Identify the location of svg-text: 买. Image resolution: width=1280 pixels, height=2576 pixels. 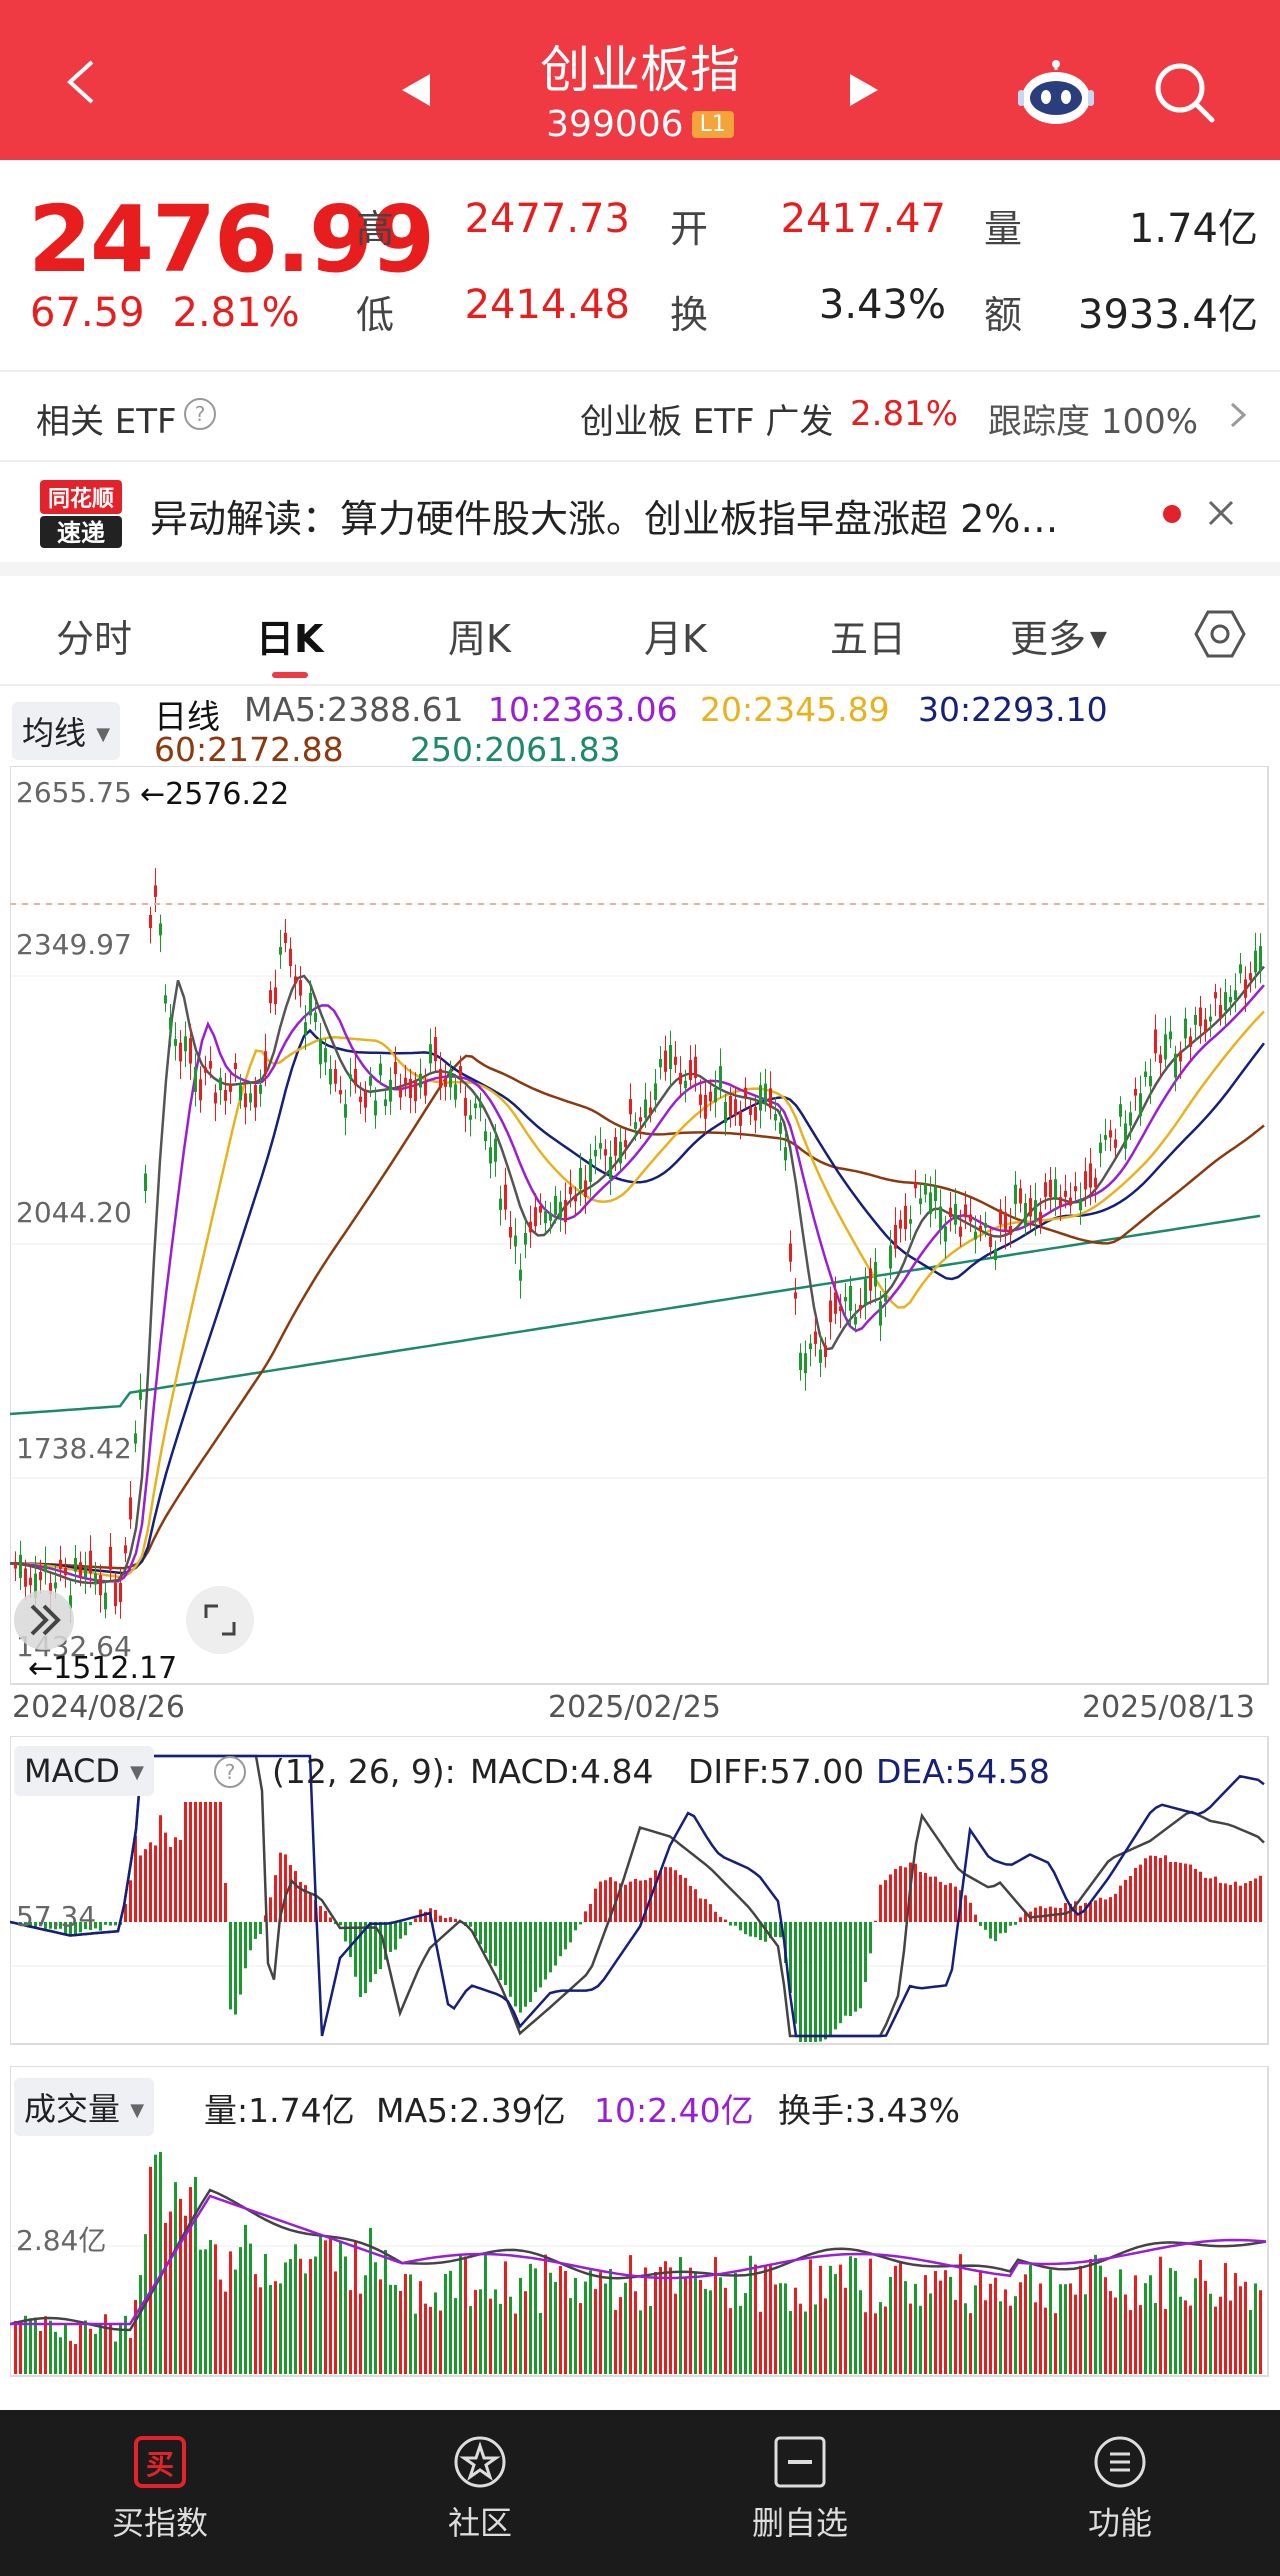
(160, 2464).